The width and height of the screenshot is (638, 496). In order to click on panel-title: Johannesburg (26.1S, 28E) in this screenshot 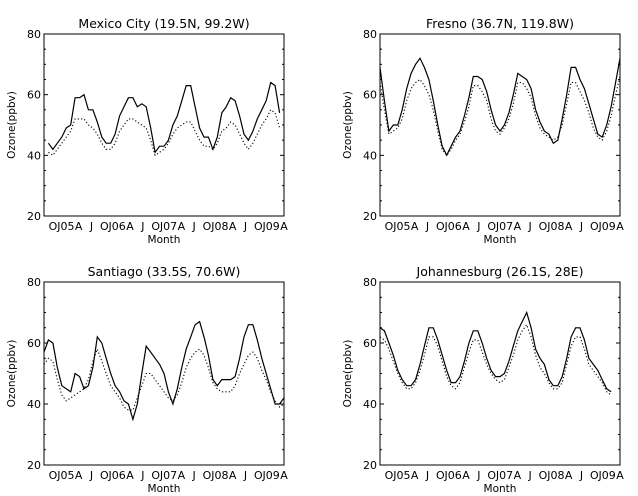, I will do `click(500, 271)`.